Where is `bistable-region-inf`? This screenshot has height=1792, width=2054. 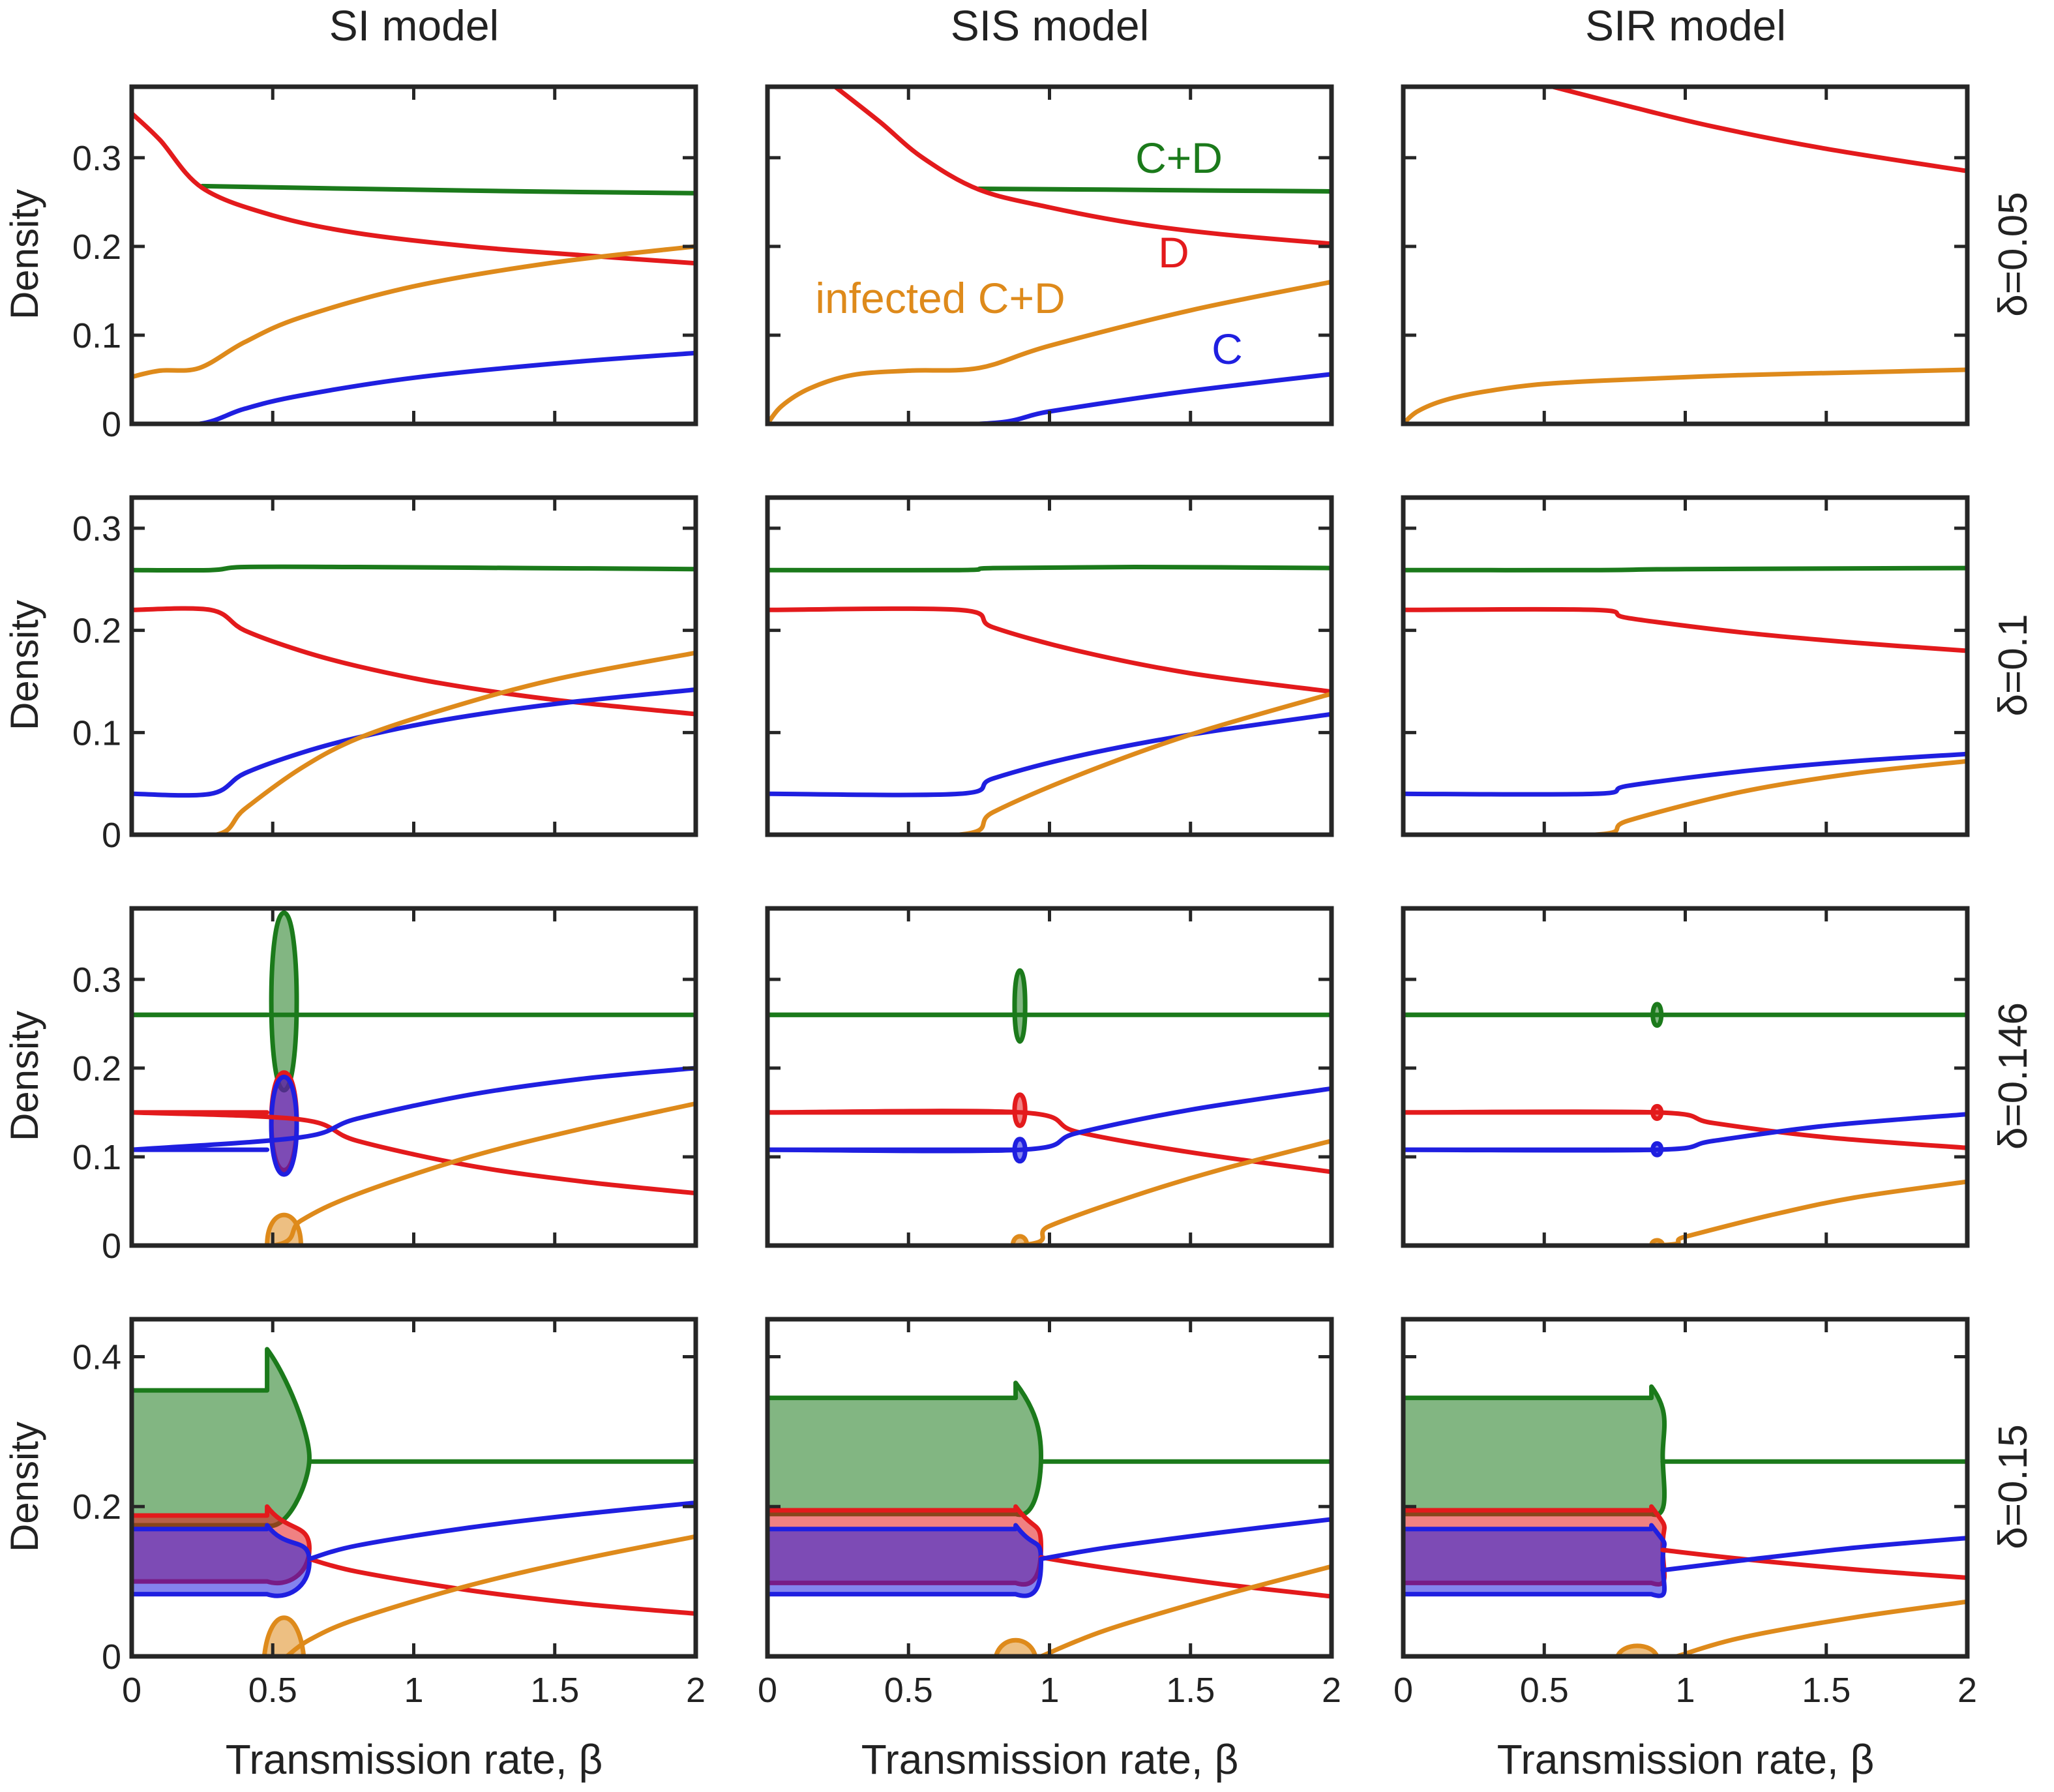 bistable-region-inf is located at coordinates (283, 1635).